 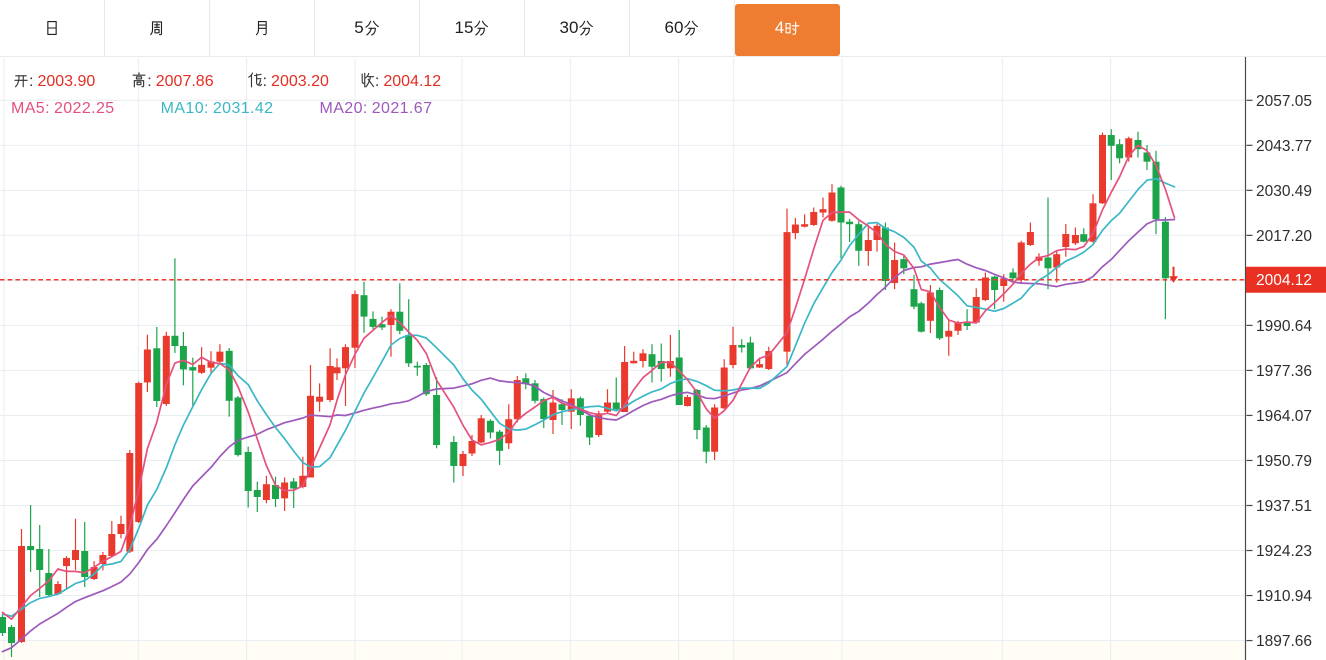 I want to click on axis-label: 1990.64, so click(x=1284, y=326).